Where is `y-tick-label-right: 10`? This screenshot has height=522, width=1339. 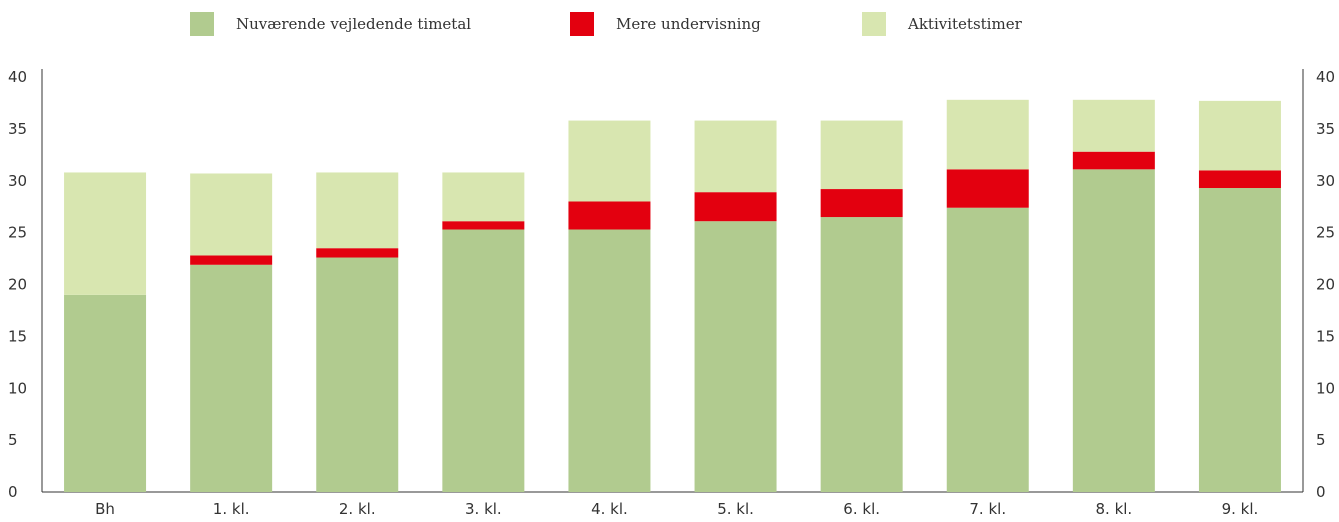 y-tick-label-right: 10 is located at coordinates (1325, 388).